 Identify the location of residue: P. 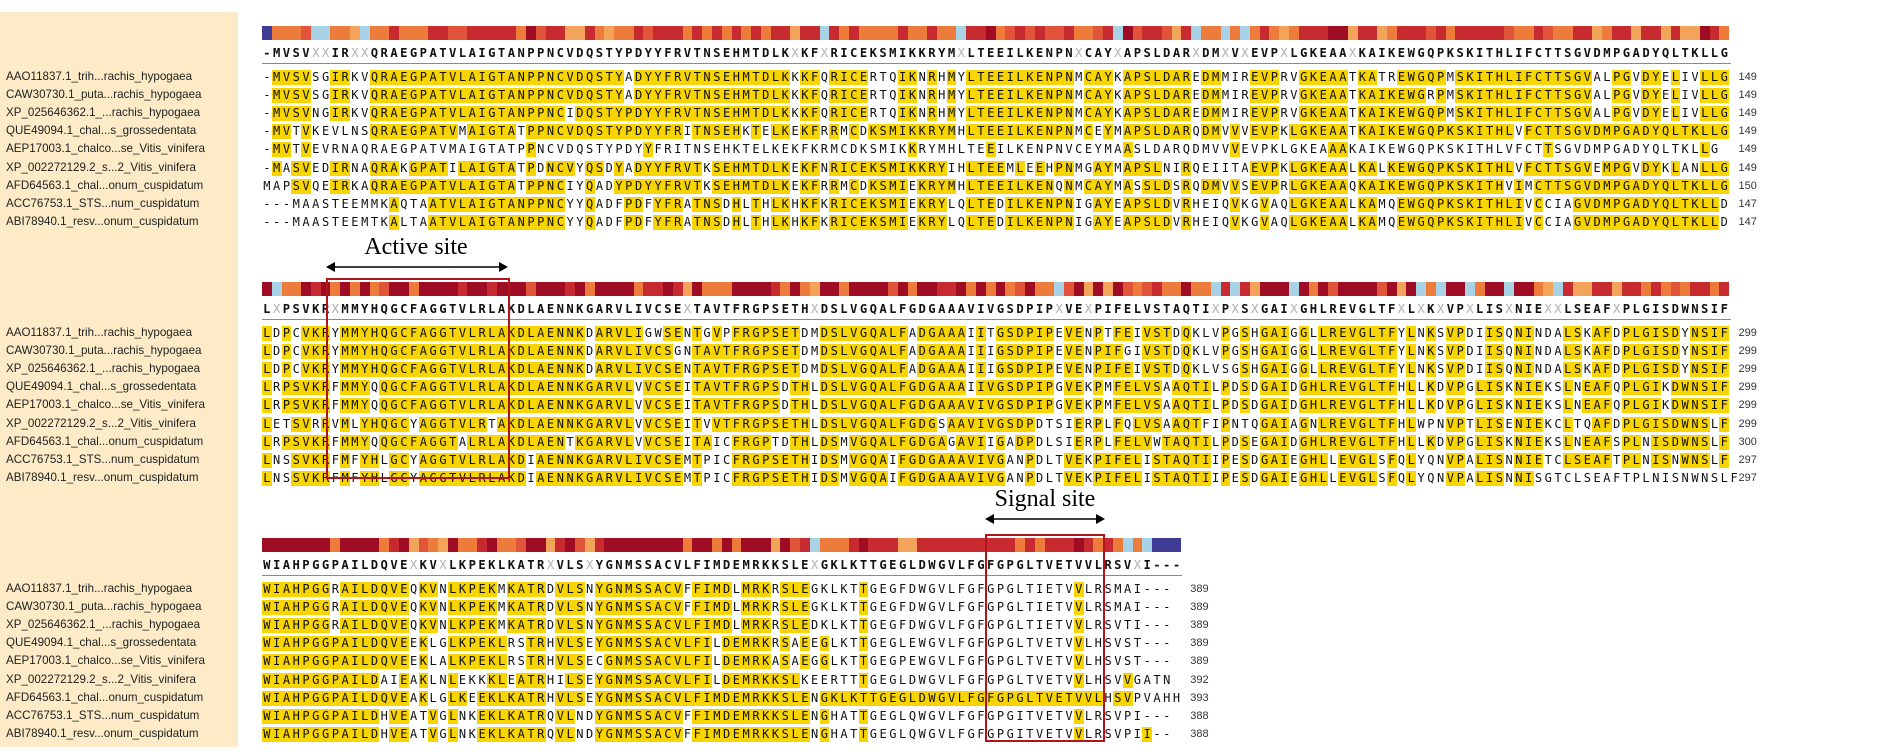
(1440, 168).